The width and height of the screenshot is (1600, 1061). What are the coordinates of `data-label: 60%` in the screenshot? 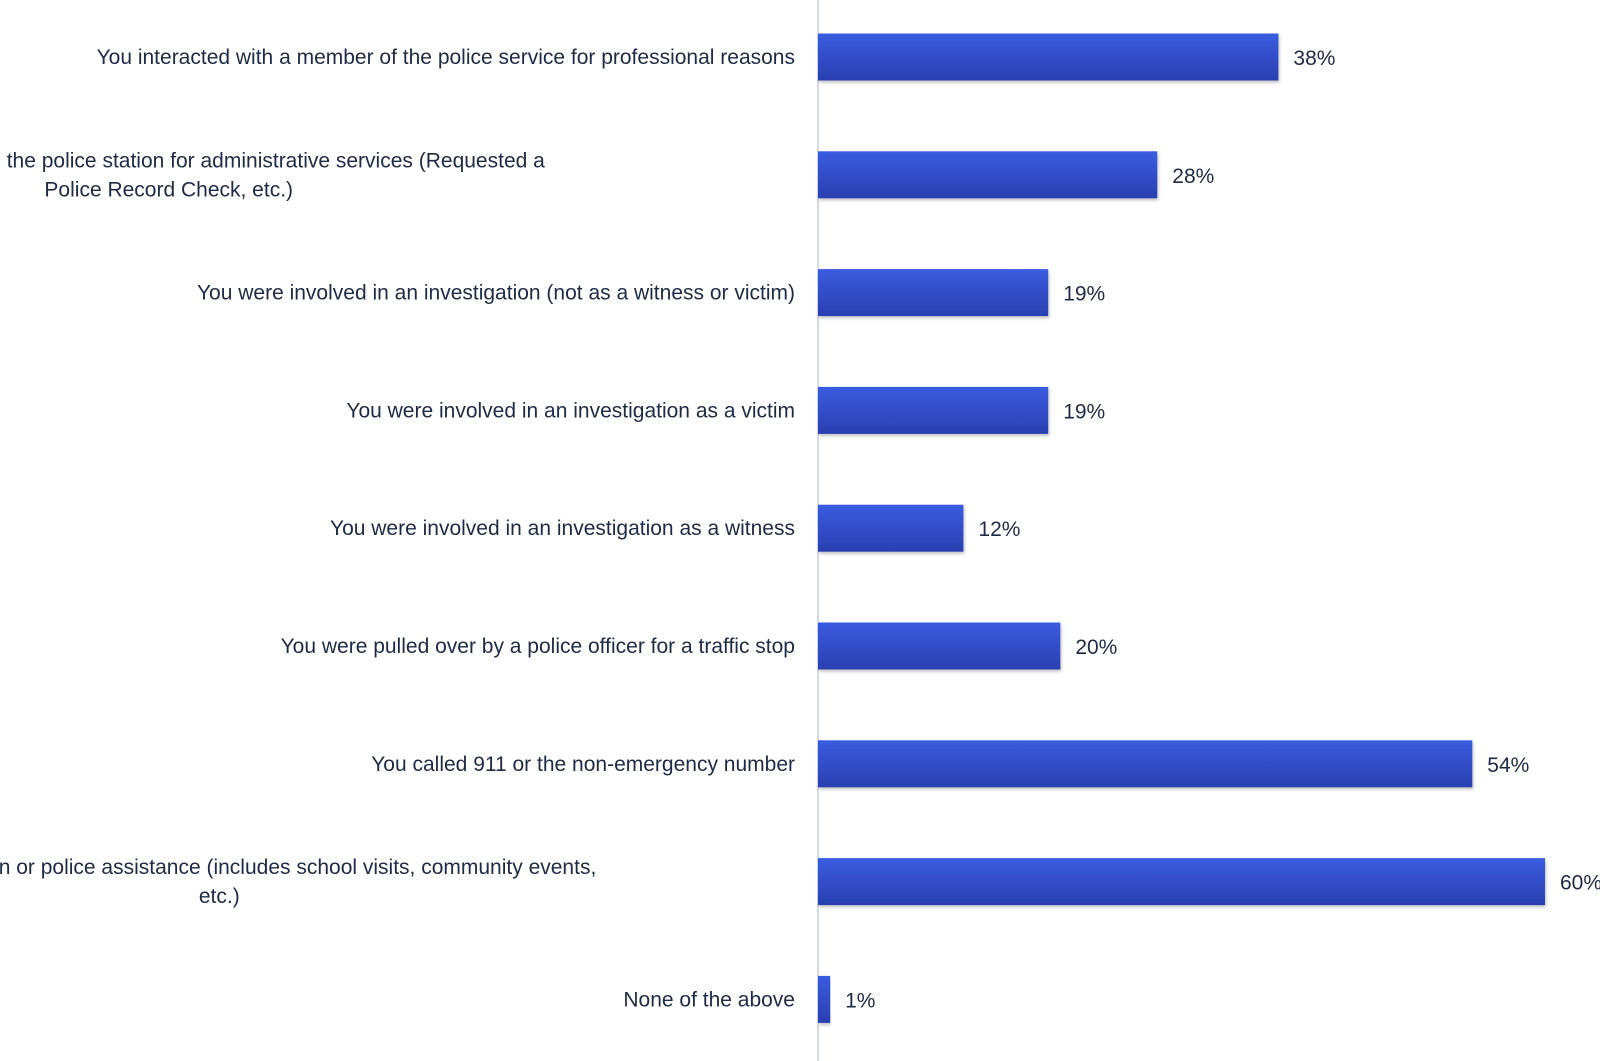 It's located at (1580, 883).